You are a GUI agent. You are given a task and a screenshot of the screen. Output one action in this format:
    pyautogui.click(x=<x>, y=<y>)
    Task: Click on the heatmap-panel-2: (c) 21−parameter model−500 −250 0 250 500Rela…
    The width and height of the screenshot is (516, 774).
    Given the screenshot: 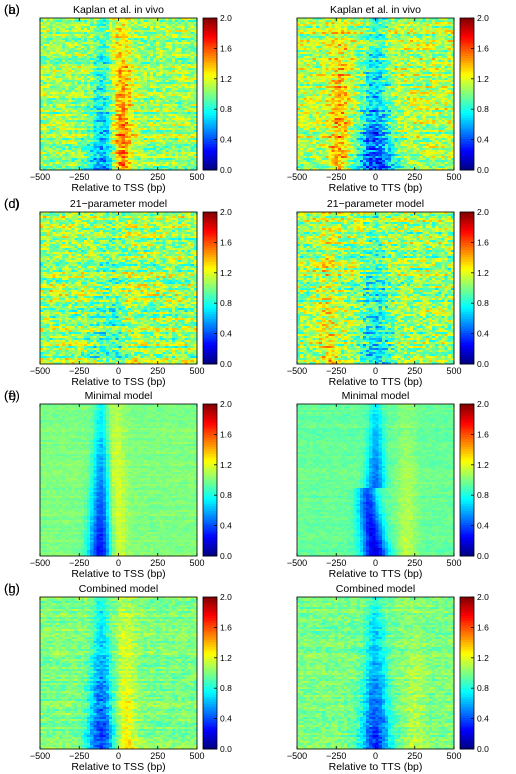 What is the action you would take?
    pyautogui.click(x=118, y=292)
    